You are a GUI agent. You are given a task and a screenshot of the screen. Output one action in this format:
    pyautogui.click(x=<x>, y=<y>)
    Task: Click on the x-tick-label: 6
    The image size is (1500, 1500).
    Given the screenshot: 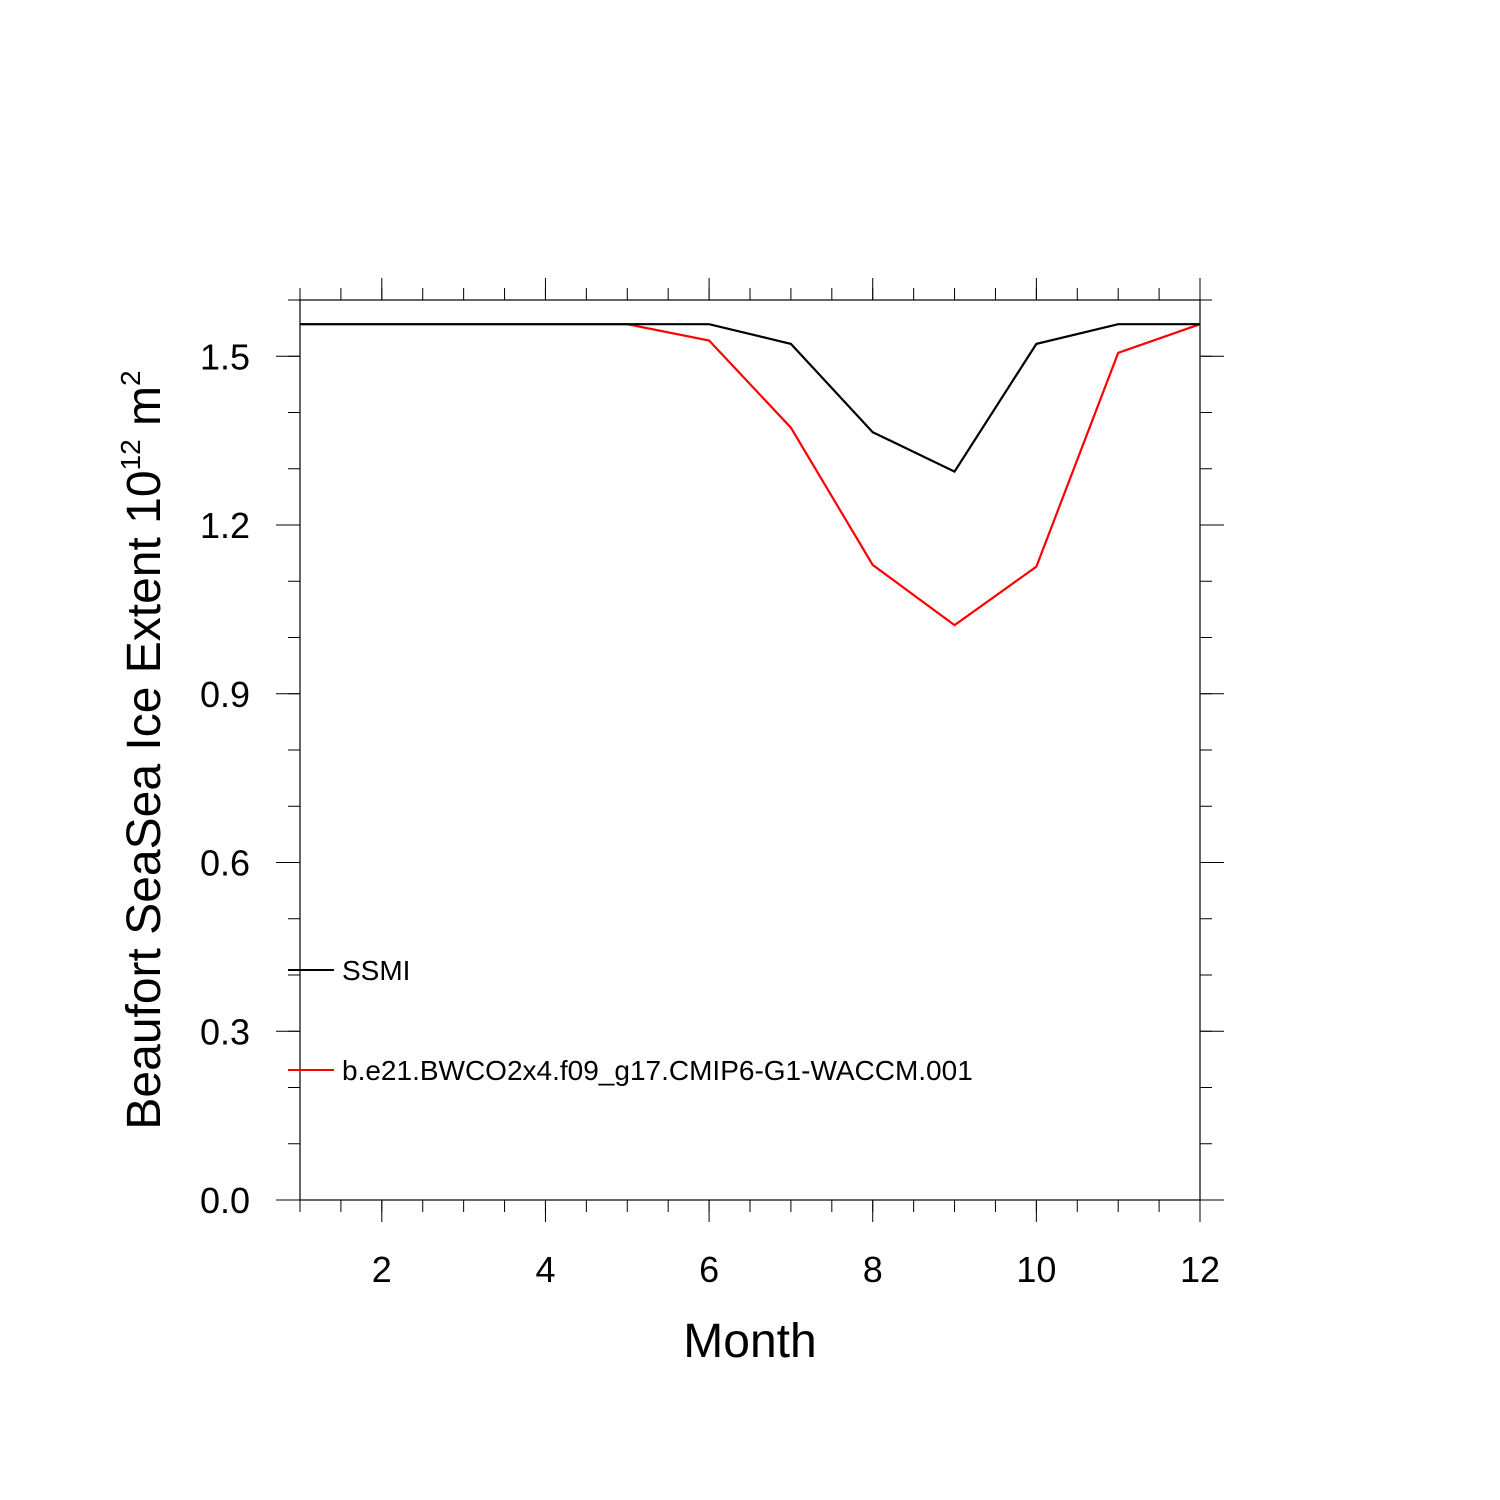 What is the action you would take?
    pyautogui.click(x=709, y=1269)
    